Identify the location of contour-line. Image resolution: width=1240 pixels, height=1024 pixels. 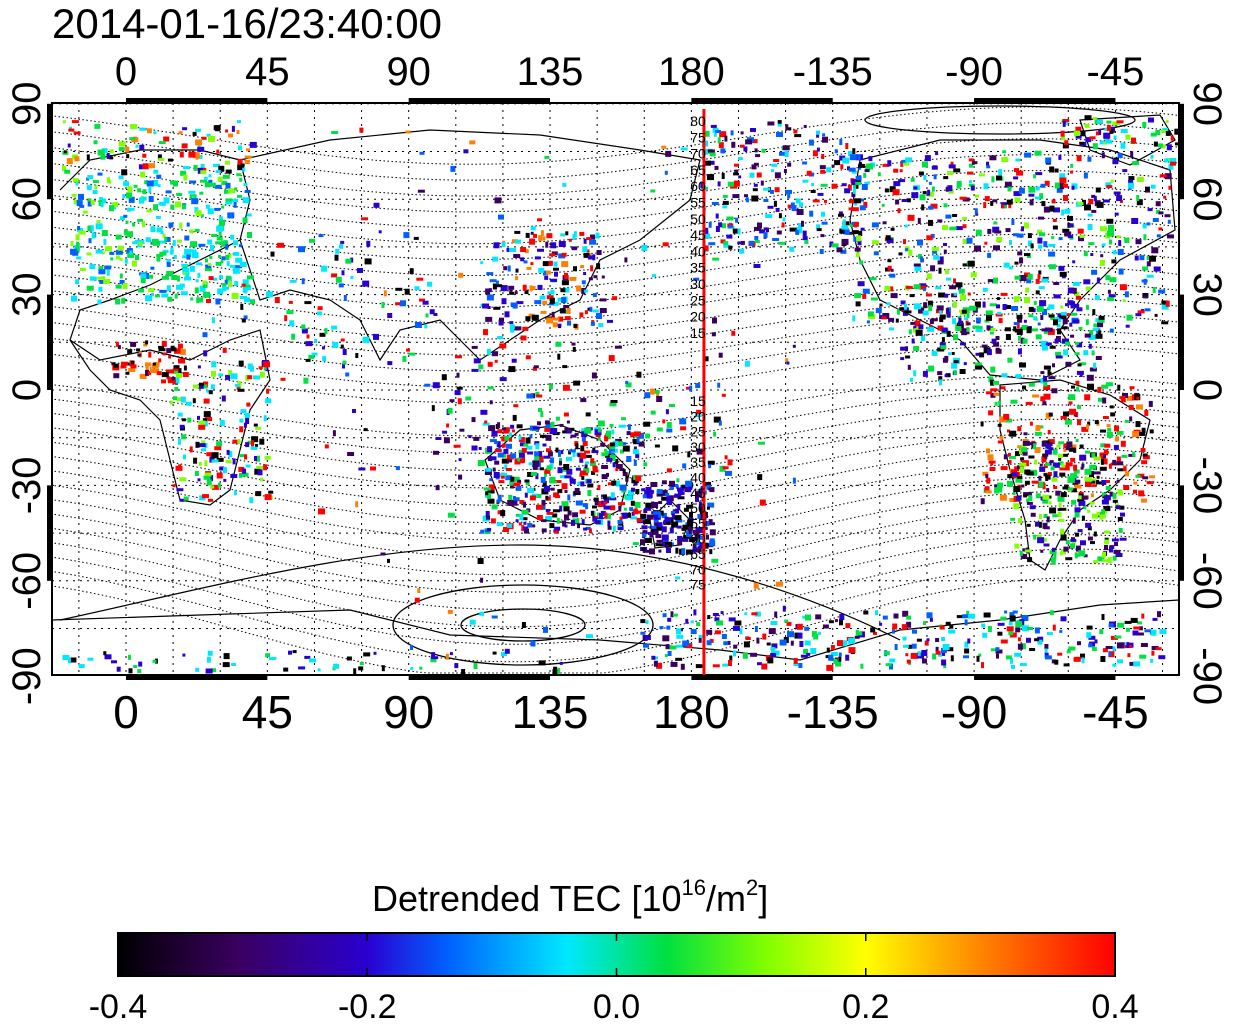
(615, 406).